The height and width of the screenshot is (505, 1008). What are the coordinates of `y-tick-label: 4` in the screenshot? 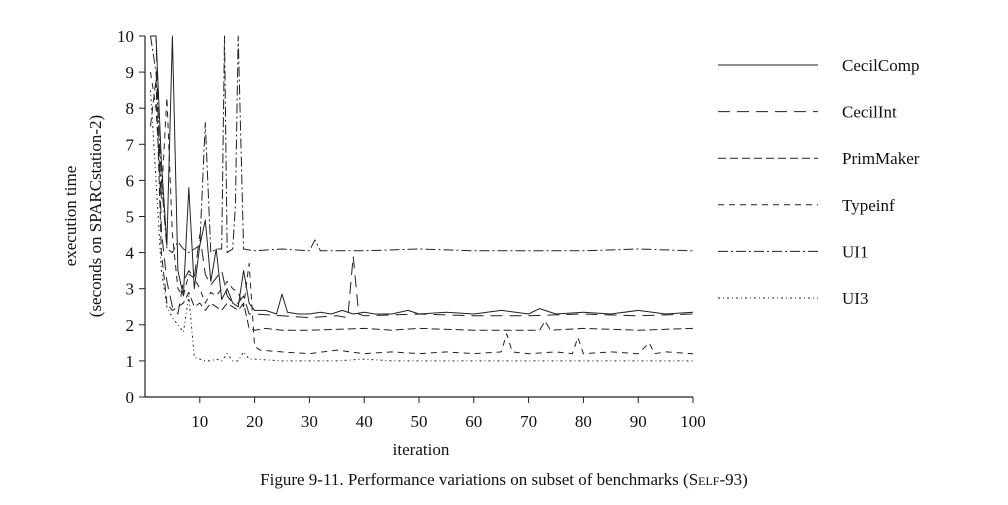 It's located at (130, 253).